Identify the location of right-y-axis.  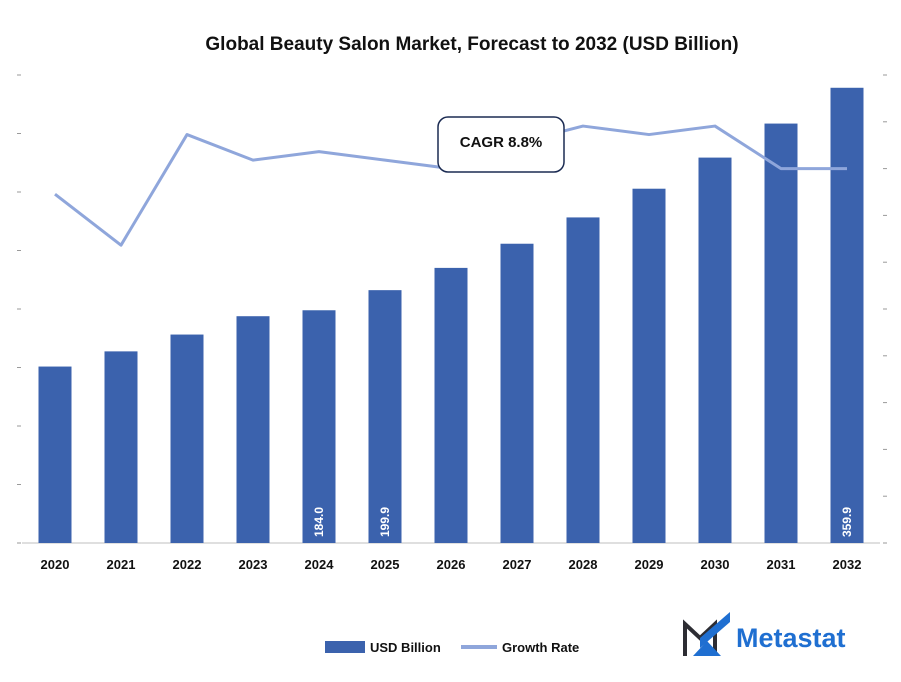
(885, 309).